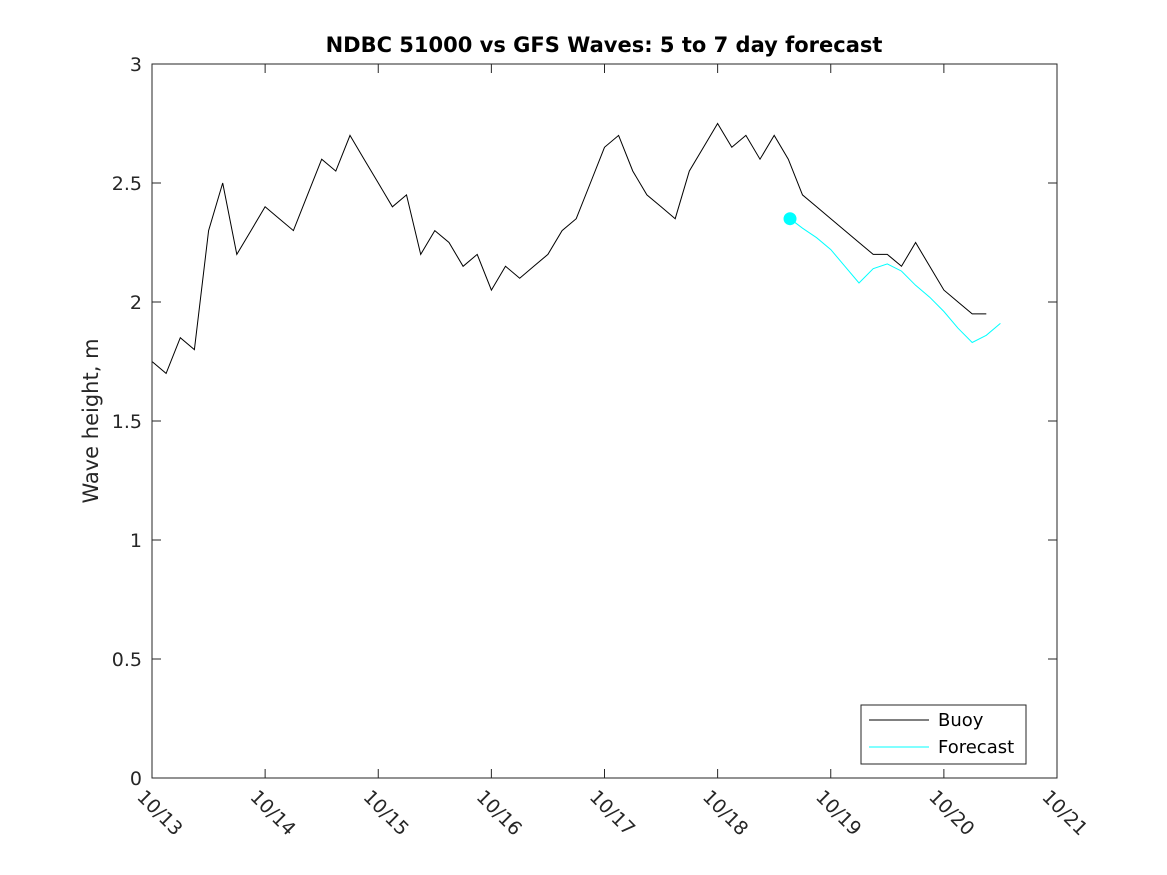 Image resolution: width=1167 pixels, height=875 pixels. I want to click on legend-label-forecast: Forecast, so click(976, 747).